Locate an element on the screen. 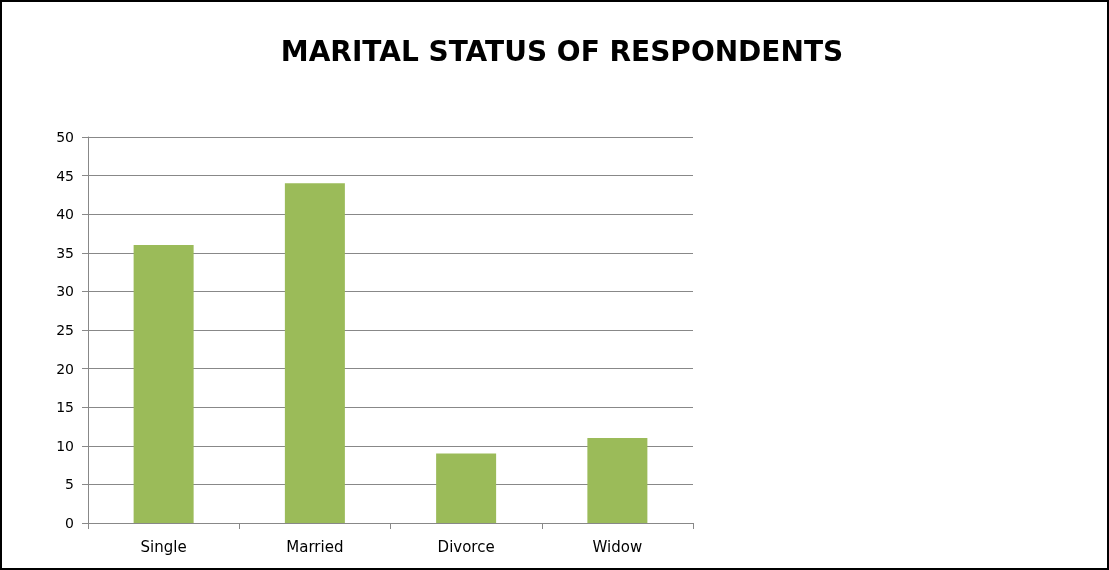 The height and width of the screenshot is (570, 1109). x-tick-label: Married is located at coordinates (315, 546).